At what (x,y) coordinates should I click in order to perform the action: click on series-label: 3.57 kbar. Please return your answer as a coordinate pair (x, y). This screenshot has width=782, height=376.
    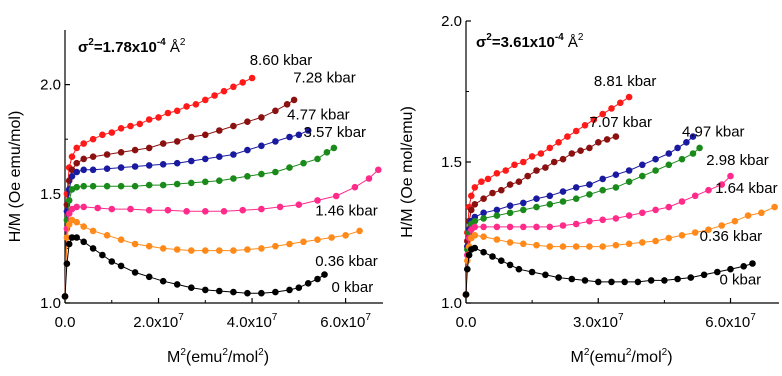
    Looking at the image, I should click on (335, 132).